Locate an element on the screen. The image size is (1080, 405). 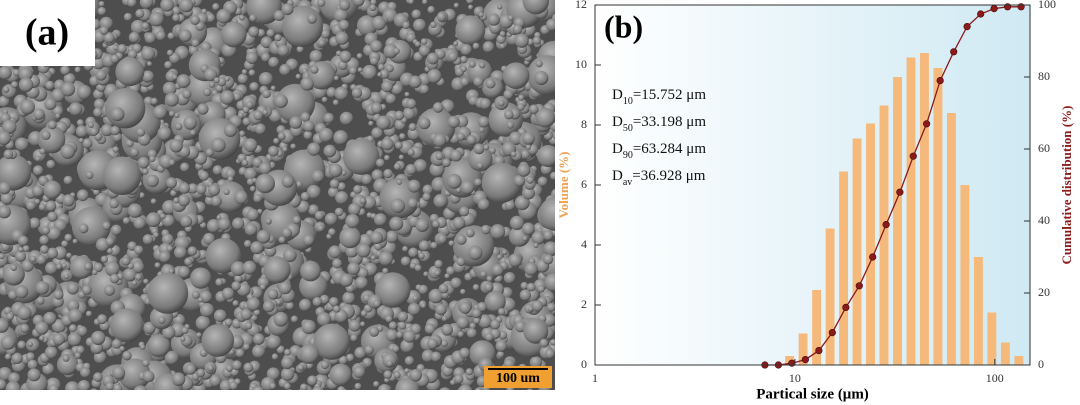
annotation-symbol: D is located at coordinates (617, 176).